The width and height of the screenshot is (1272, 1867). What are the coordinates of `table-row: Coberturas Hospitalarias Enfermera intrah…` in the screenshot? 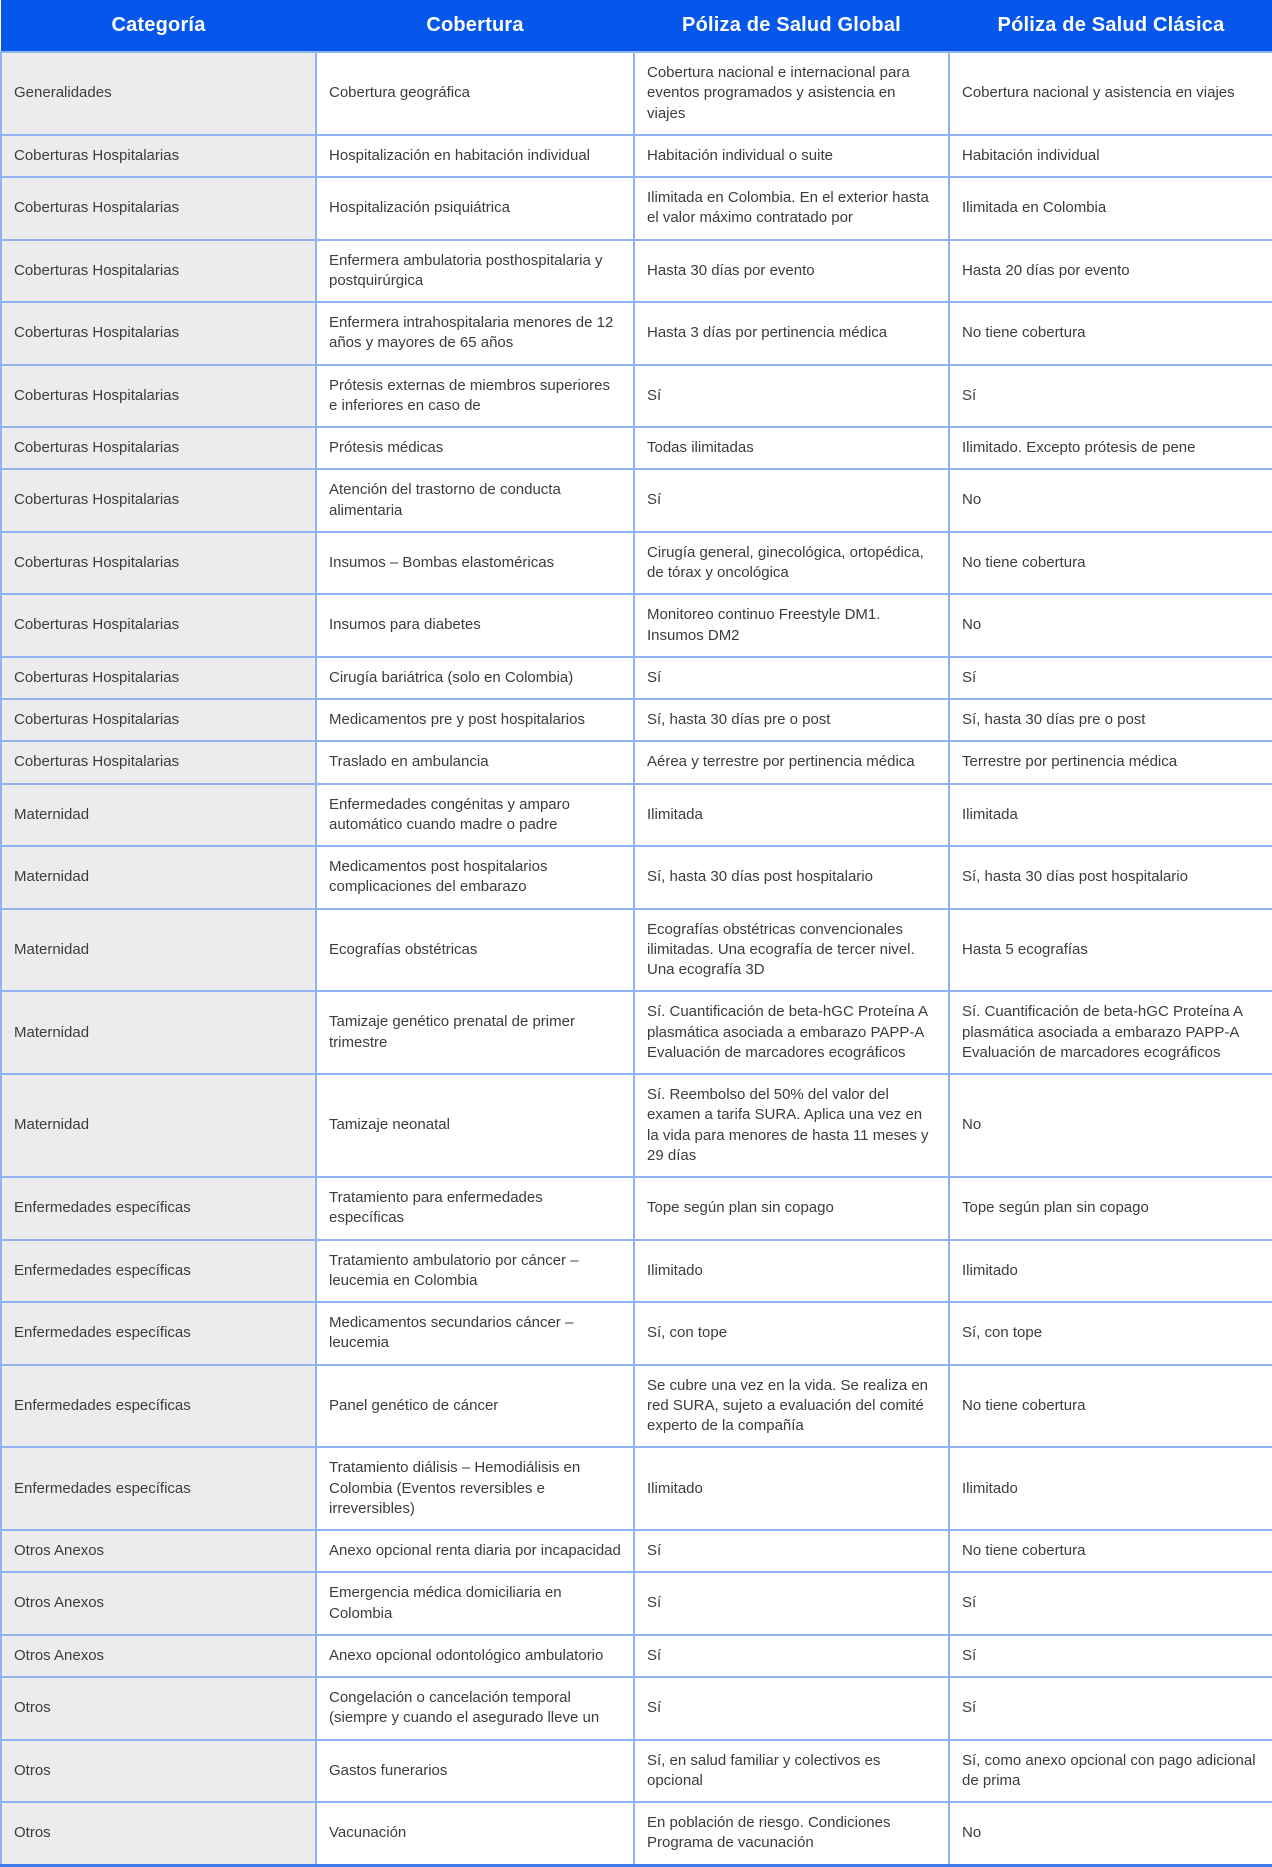 It's located at (636, 333).